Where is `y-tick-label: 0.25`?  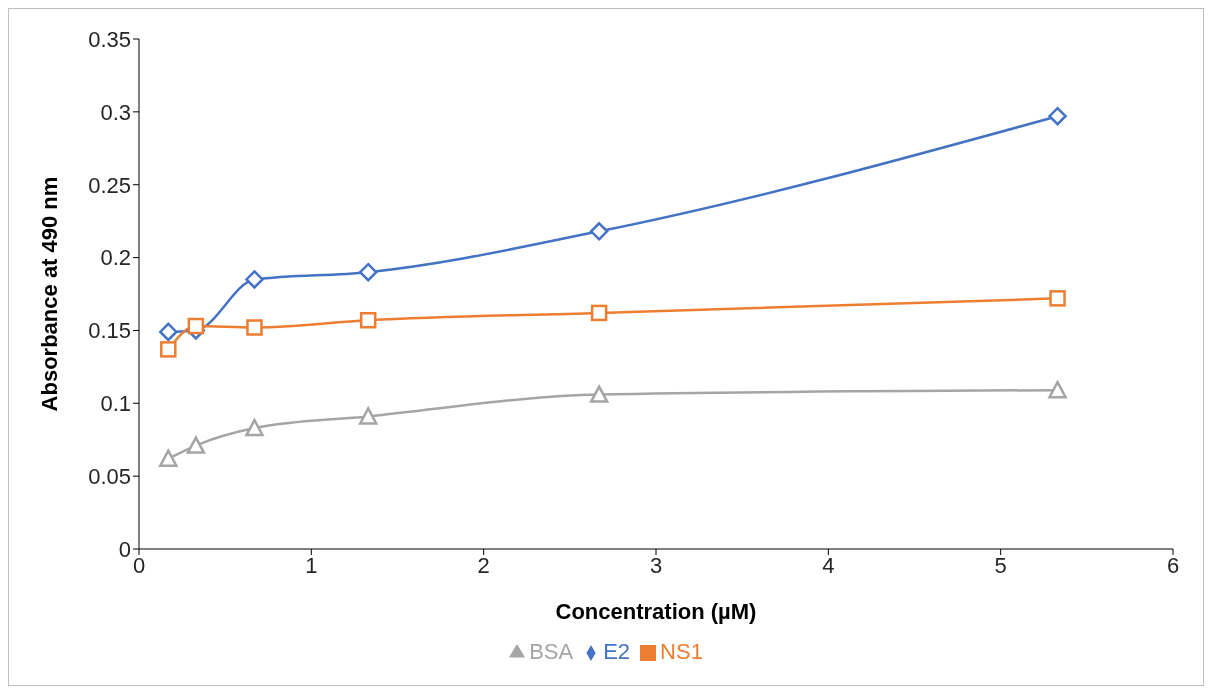 y-tick-label: 0.25 is located at coordinates (109, 185).